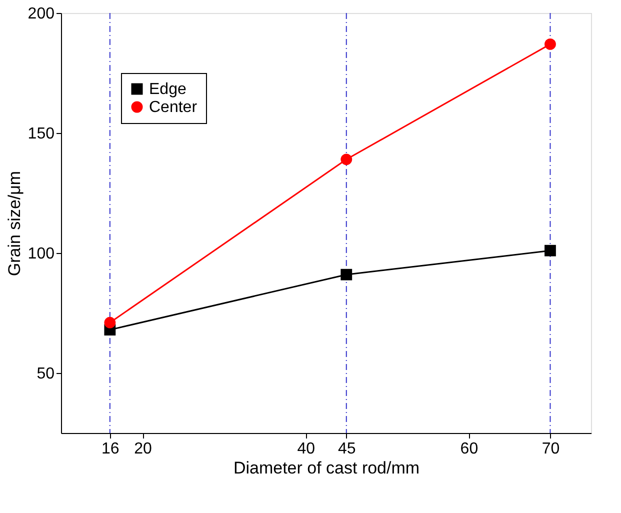 This screenshot has height=513, width=621. Describe the element at coordinates (306, 449) in the screenshot. I see `x-tick-label: 40` at that location.